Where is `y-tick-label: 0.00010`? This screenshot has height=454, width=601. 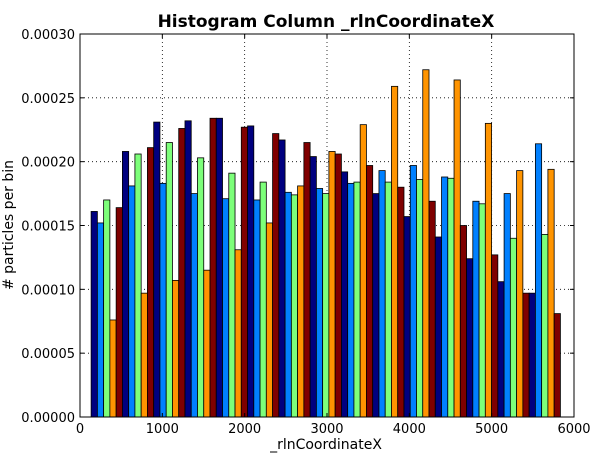 y-tick-label: 0.00010 is located at coordinates (48, 290).